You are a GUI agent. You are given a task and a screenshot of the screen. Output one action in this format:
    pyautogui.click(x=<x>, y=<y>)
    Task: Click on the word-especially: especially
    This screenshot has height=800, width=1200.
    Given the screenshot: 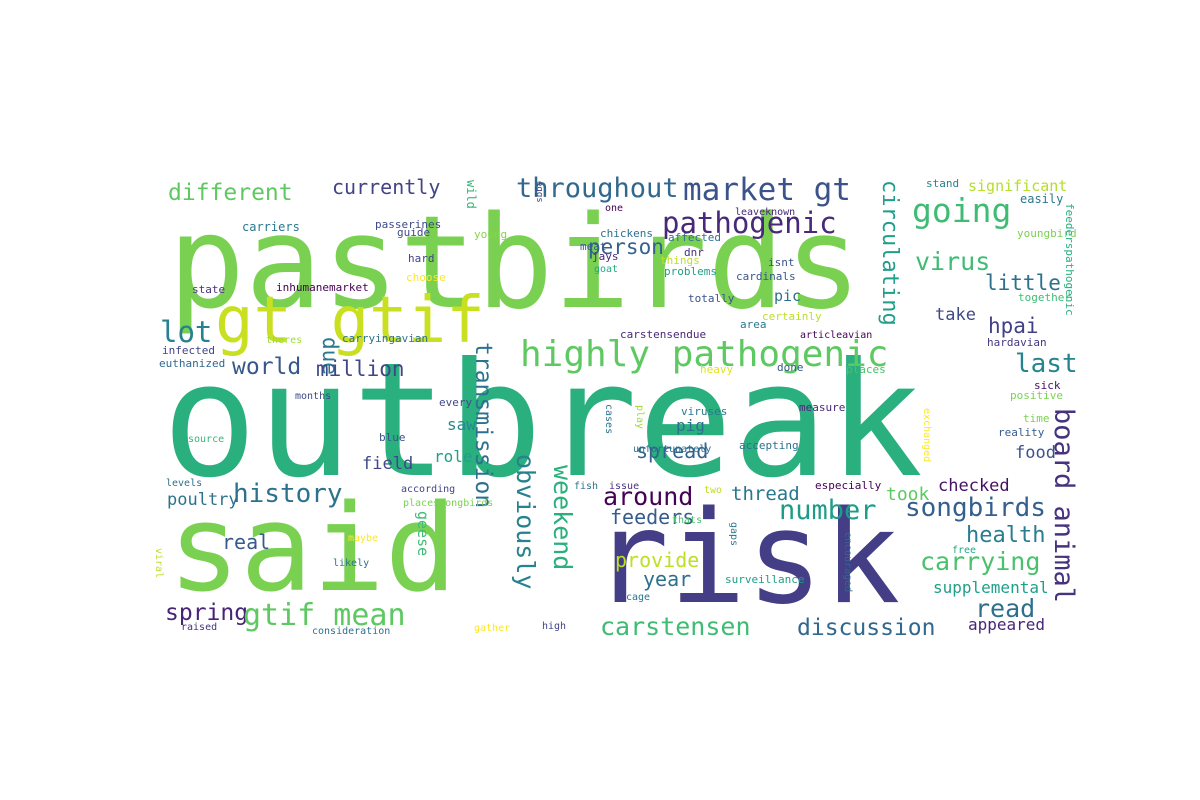 What is the action you would take?
    pyautogui.click(x=848, y=485)
    